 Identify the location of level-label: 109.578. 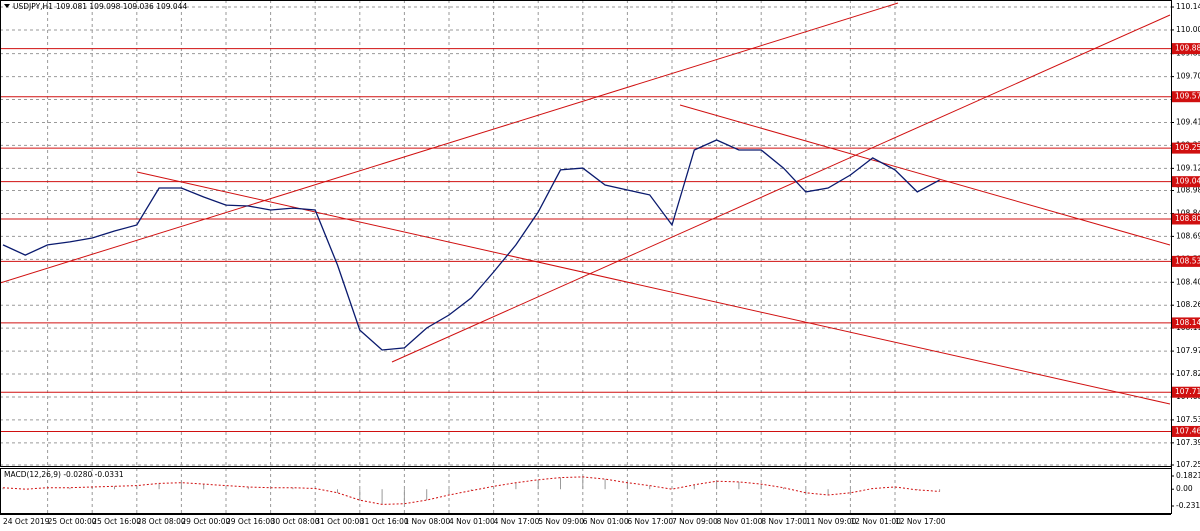
(1187, 96).